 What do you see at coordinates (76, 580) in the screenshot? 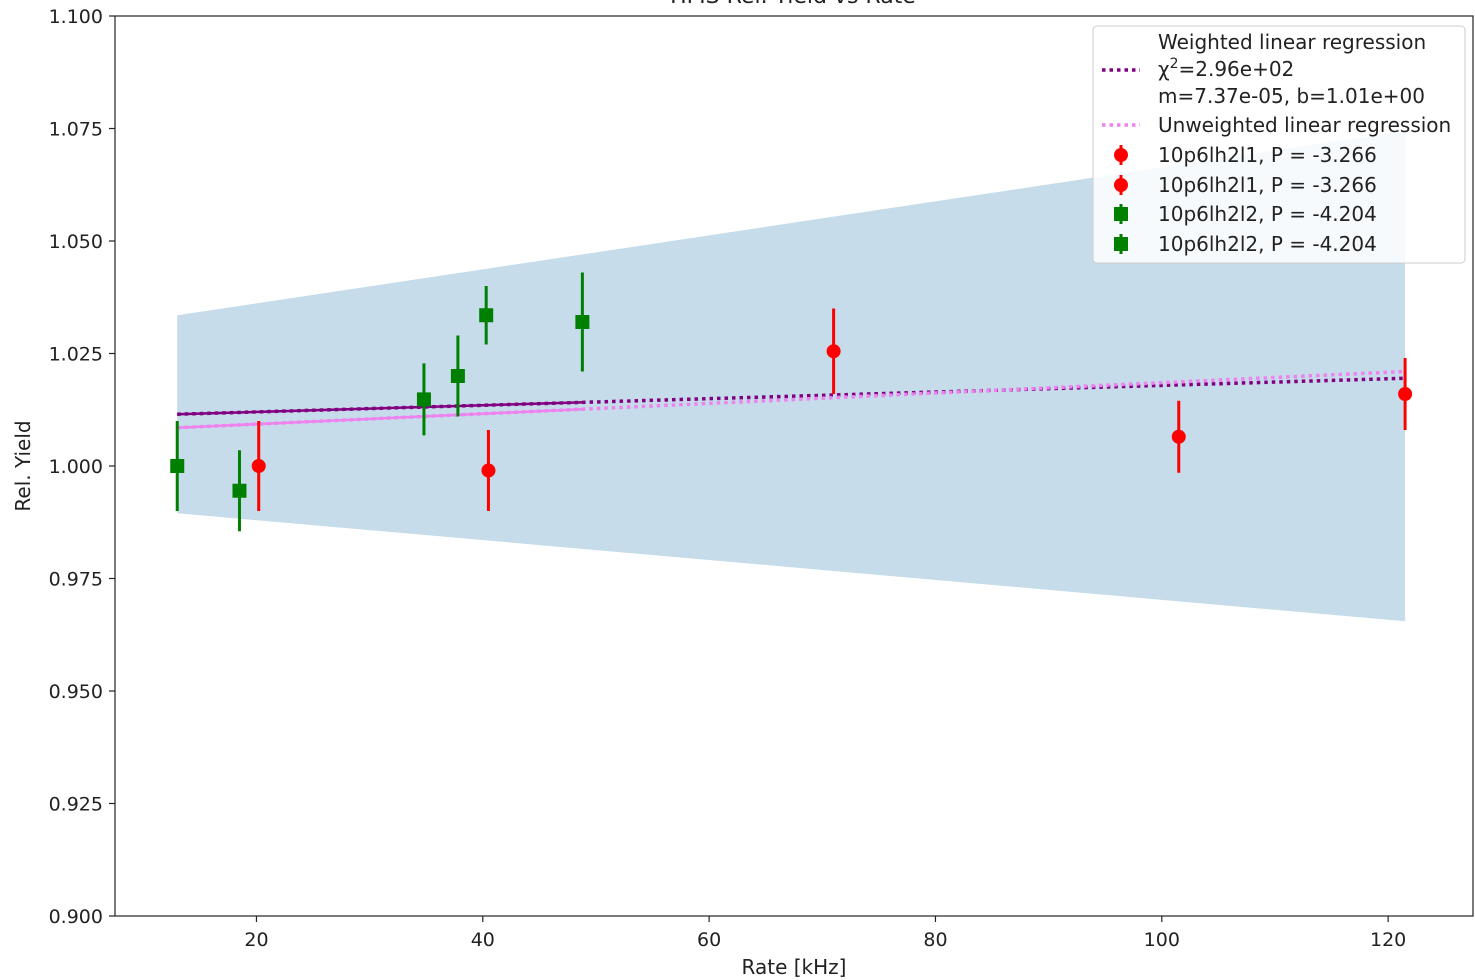
I see `y-tick-label: 0.975` at bounding box center [76, 580].